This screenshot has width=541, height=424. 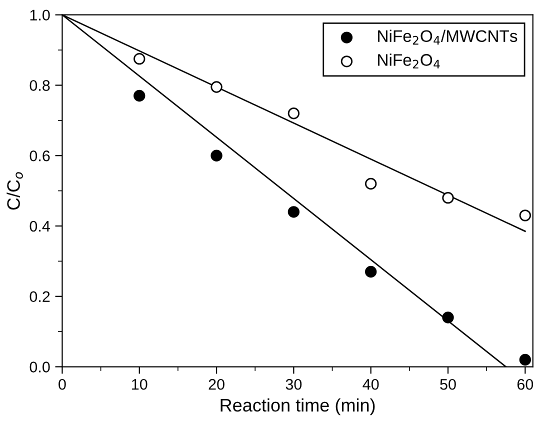 What do you see at coordinates (40, 156) in the screenshot?
I see `y-tick-label: 0.6` at bounding box center [40, 156].